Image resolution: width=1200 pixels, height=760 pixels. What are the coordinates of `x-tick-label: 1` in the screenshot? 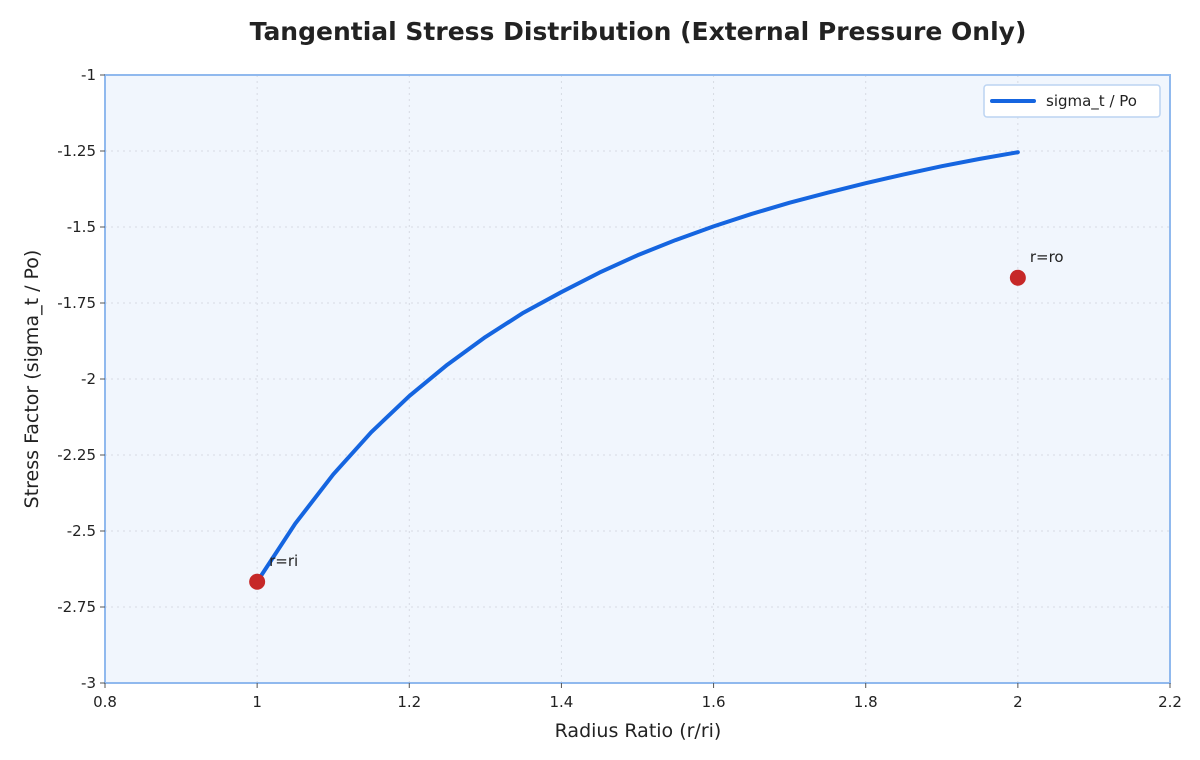 It's located at (257, 702).